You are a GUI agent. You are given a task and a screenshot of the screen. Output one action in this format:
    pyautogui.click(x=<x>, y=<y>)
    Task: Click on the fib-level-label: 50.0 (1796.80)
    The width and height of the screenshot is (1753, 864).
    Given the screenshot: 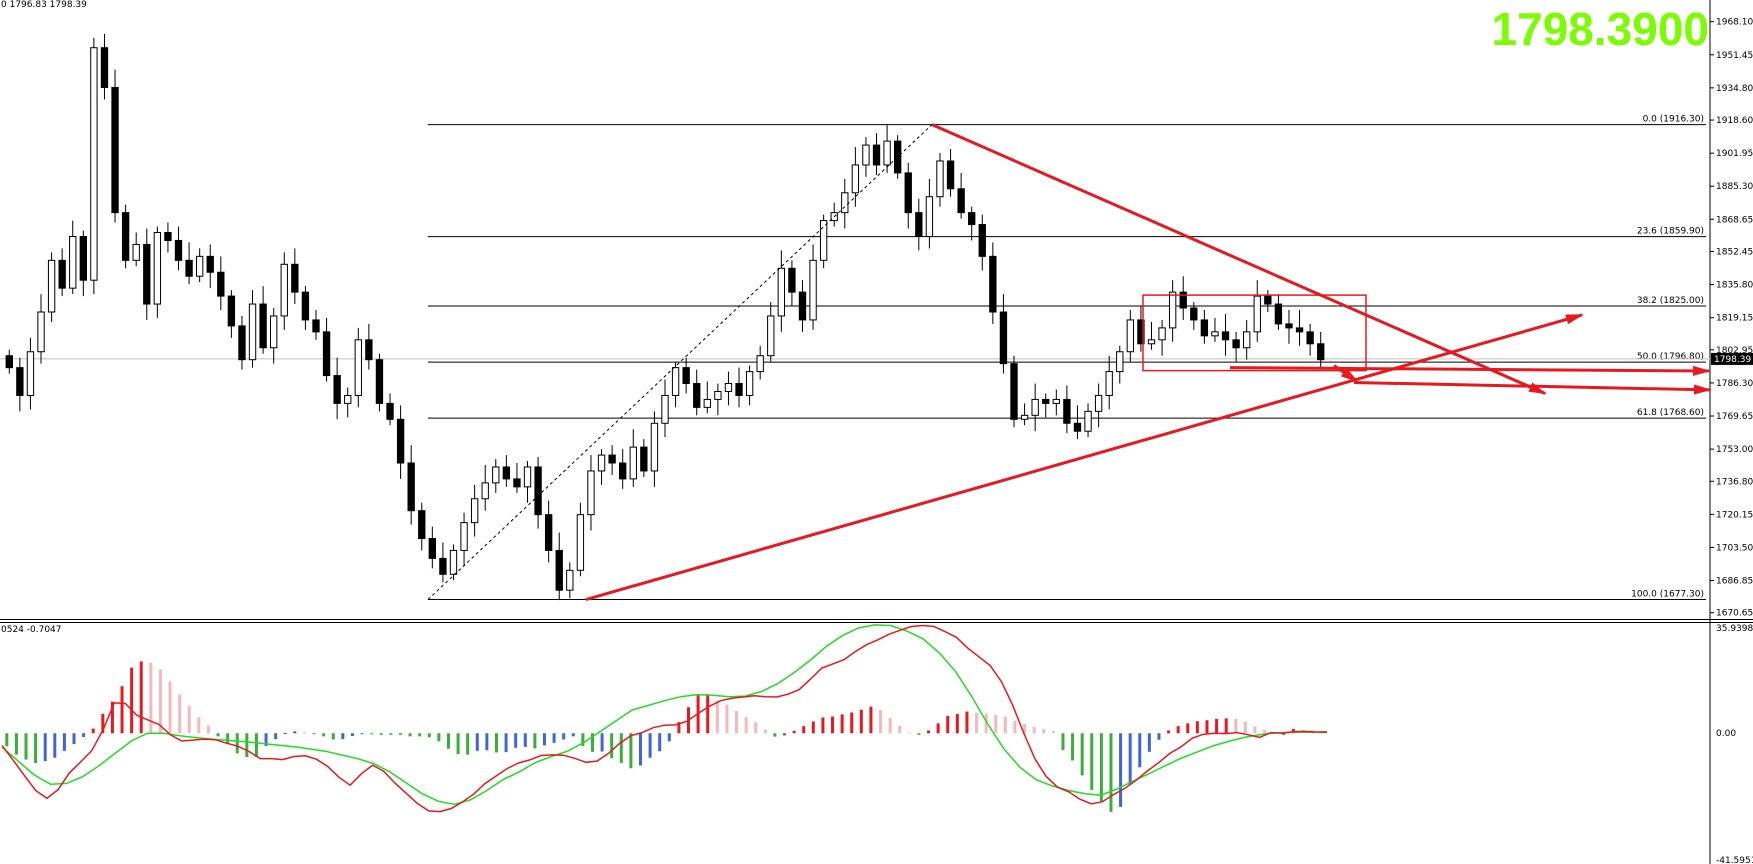 What is the action you would take?
    pyautogui.click(x=1670, y=357)
    